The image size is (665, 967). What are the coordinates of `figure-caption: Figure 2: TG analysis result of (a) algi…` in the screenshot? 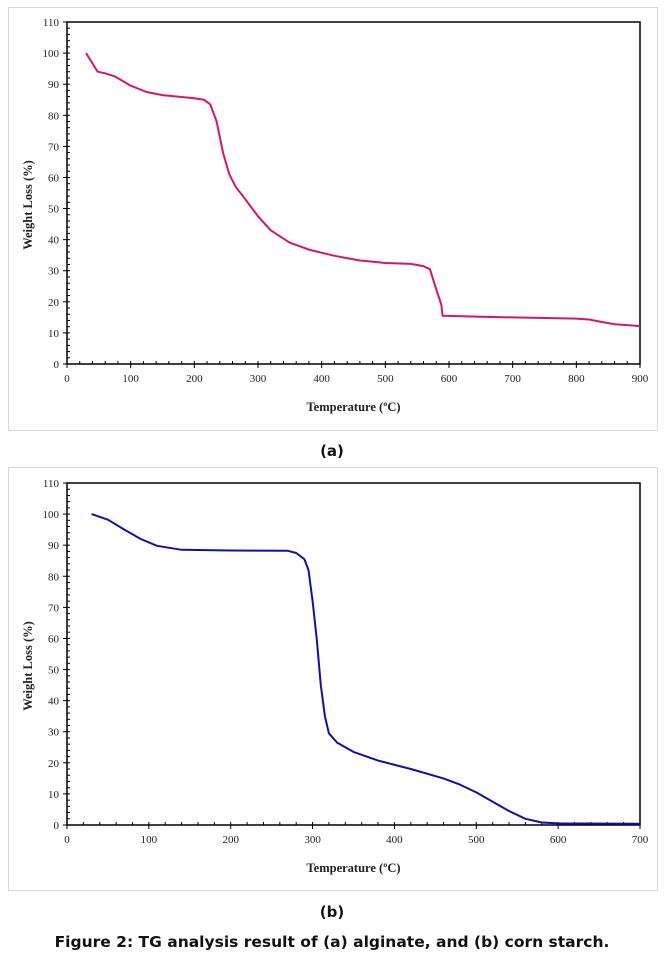 It's located at (332, 942).